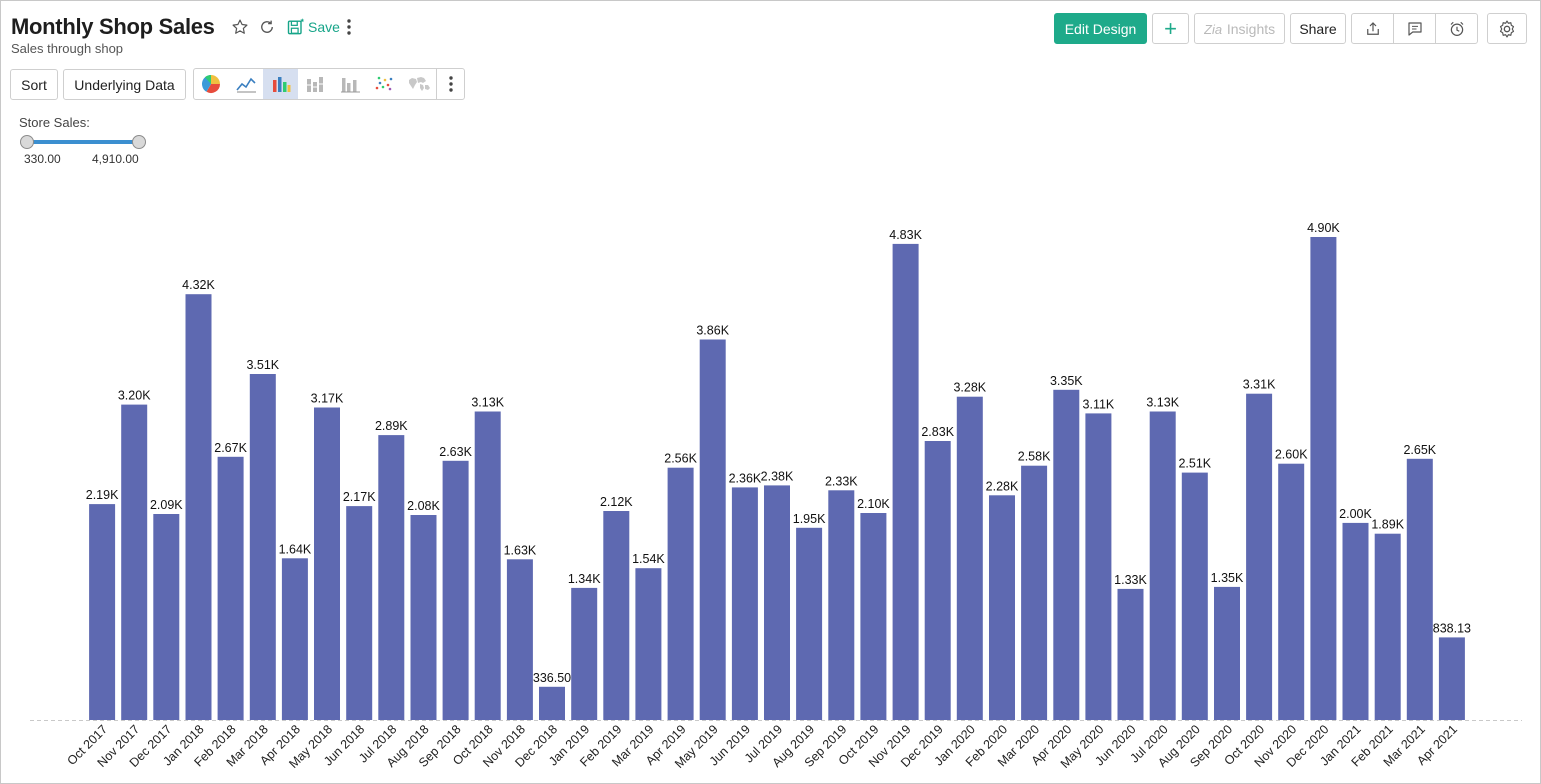 The image size is (1541, 784). I want to click on sort-button: Sort, so click(34, 84).